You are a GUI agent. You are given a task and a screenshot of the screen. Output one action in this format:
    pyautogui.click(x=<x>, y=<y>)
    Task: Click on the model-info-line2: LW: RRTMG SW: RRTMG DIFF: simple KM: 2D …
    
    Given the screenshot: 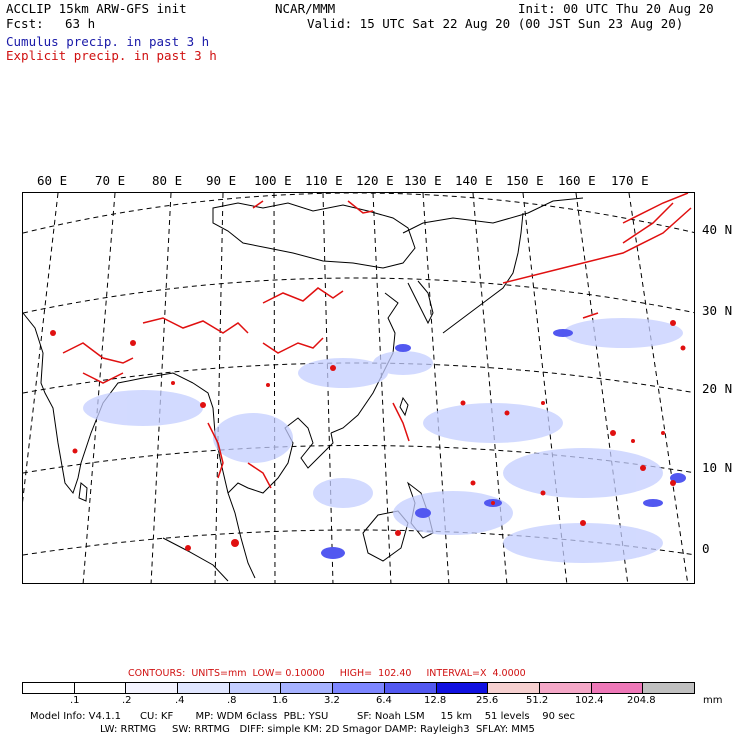 What is the action you would take?
    pyautogui.click(x=317, y=729)
    